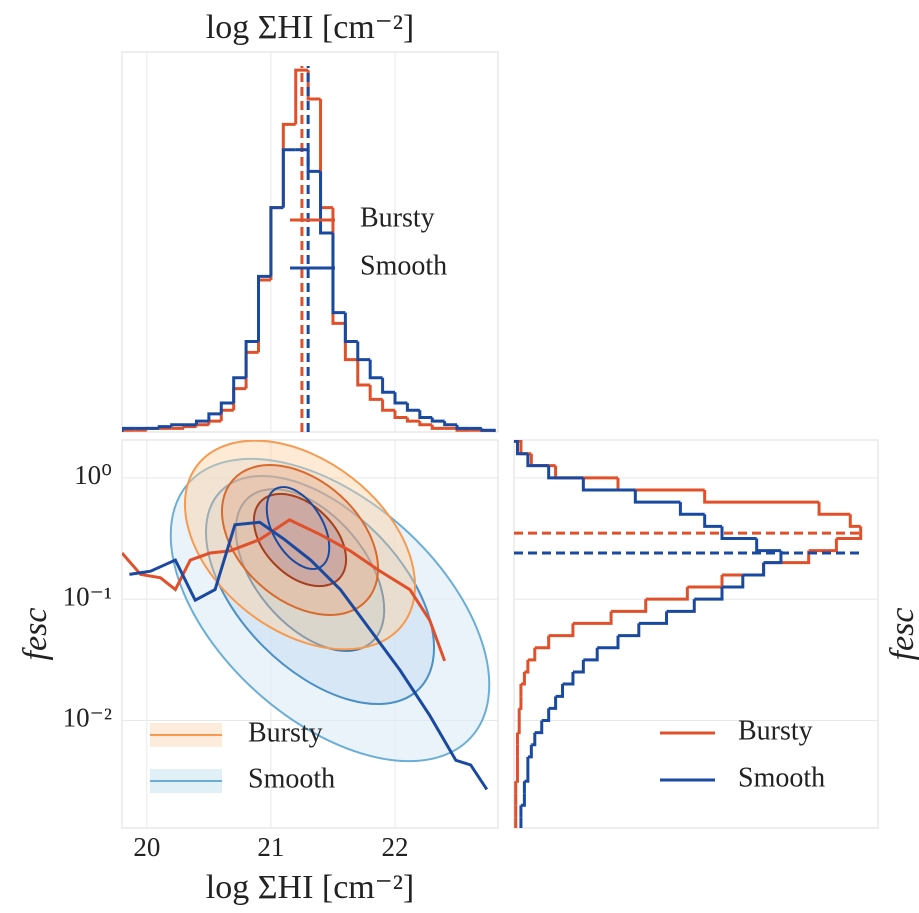  What do you see at coordinates (270, 847) in the screenshot?
I see `x-tick-label: 21` at bounding box center [270, 847].